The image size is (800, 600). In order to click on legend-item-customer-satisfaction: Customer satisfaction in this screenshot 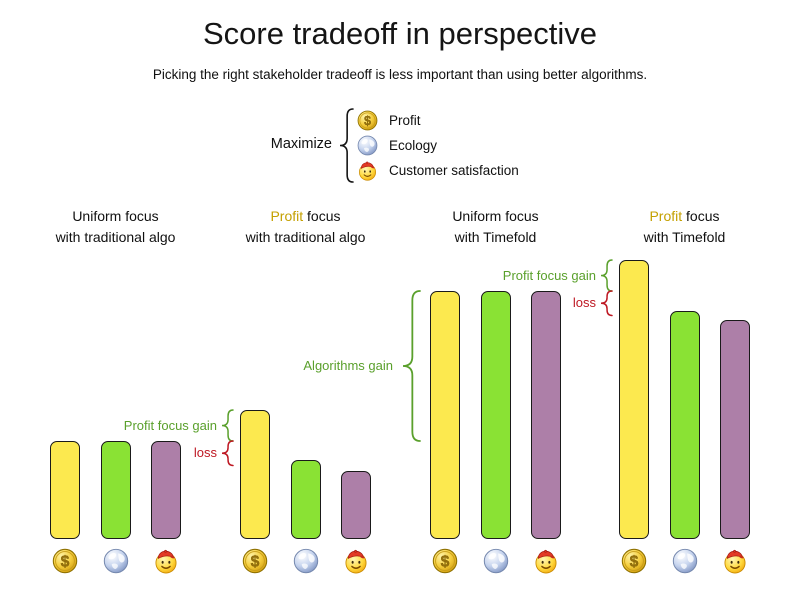, I will do `click(438, 170)`.